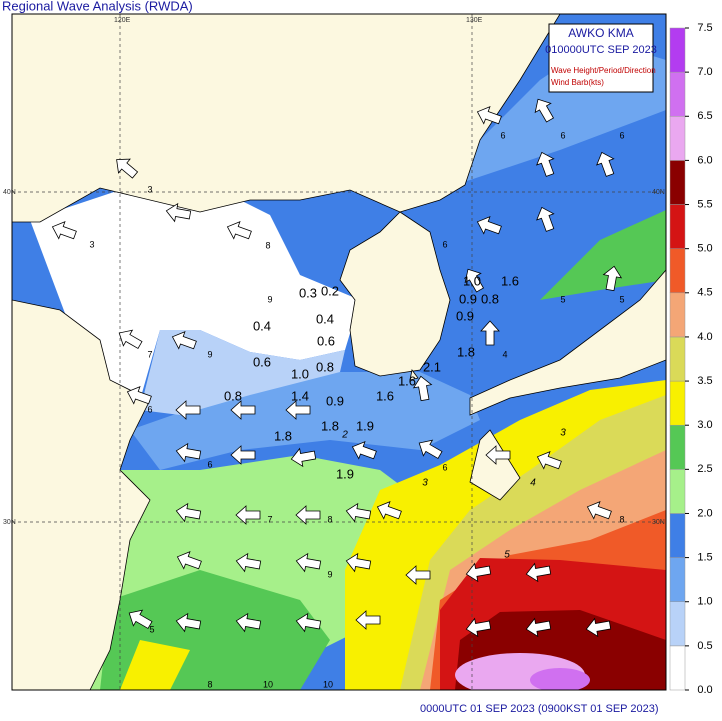  What do you see at coordinates (300, 395) in the screenshot?
I see `contour-label: 1.4` at bounding box center [300, 395].